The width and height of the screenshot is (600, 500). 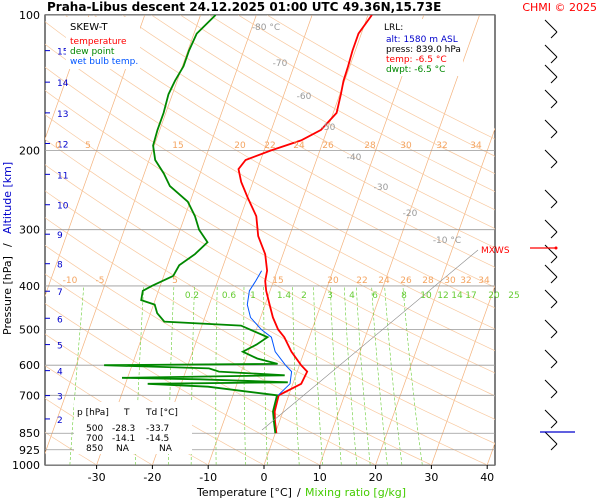 What do you see at coordinates (29, 230) in the screenshot?
I see `y-tick-label-300: 300` at bounding box center [29, 230].